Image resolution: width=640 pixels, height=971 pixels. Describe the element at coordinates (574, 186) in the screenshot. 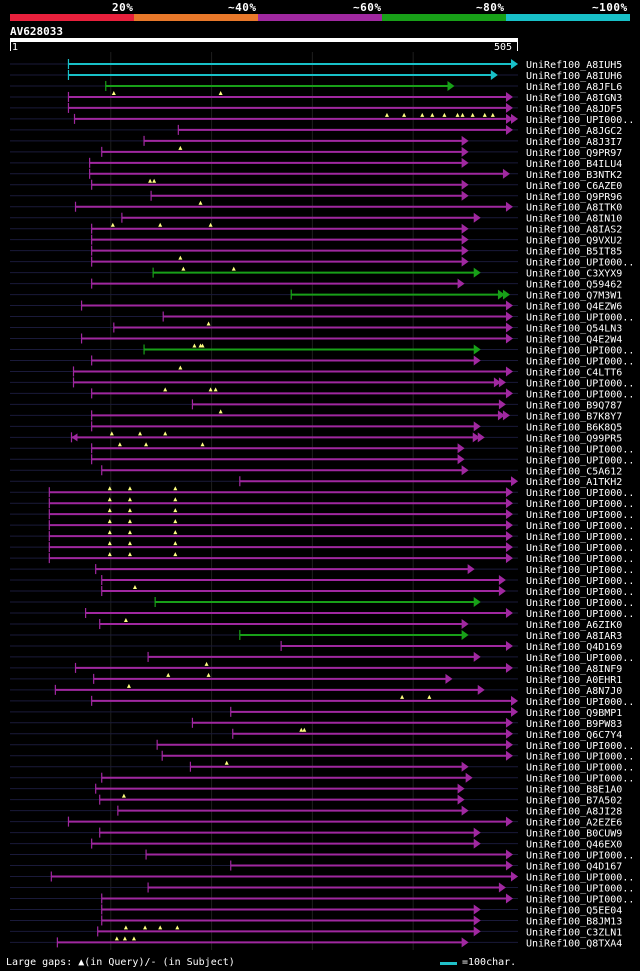

I see `hit-label: UniRef100_C6AZE0` at that location.